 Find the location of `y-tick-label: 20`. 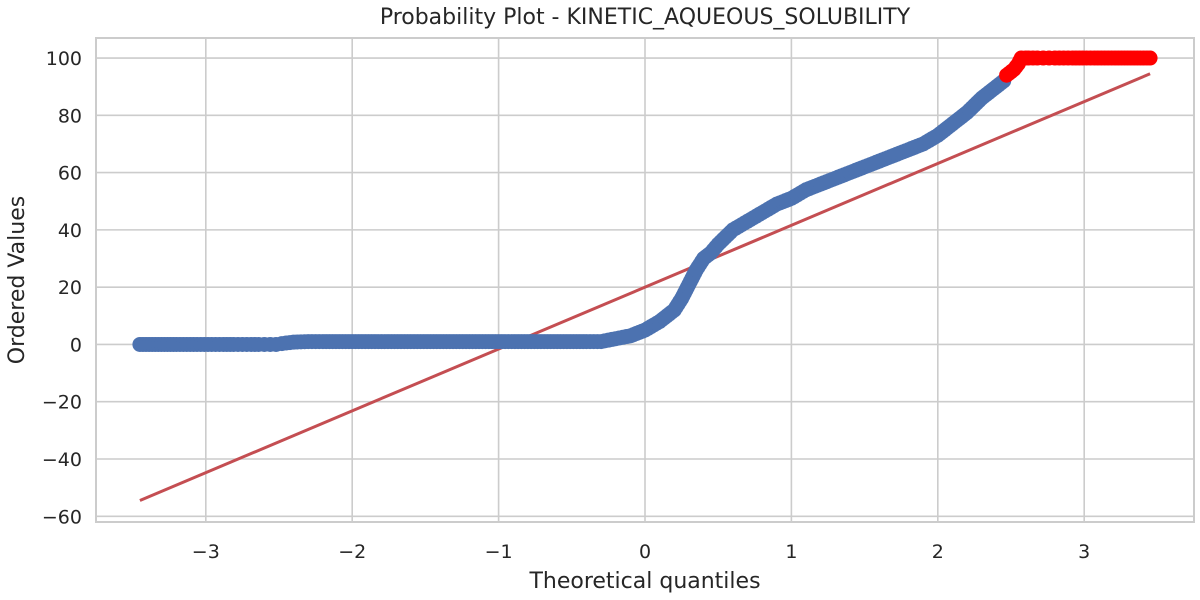

y-tick-label: 20 is located at coordinates (70, 288).